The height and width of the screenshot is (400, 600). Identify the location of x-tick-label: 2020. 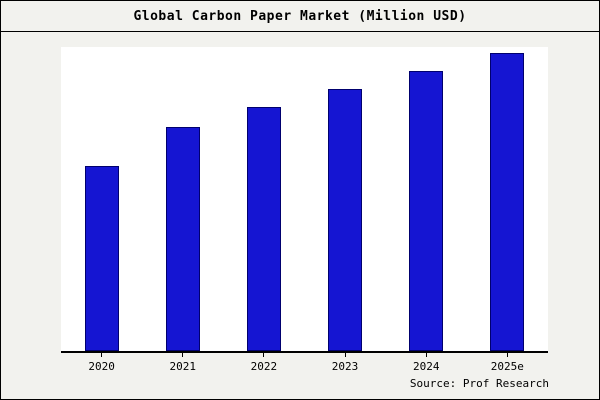
(101, 366).